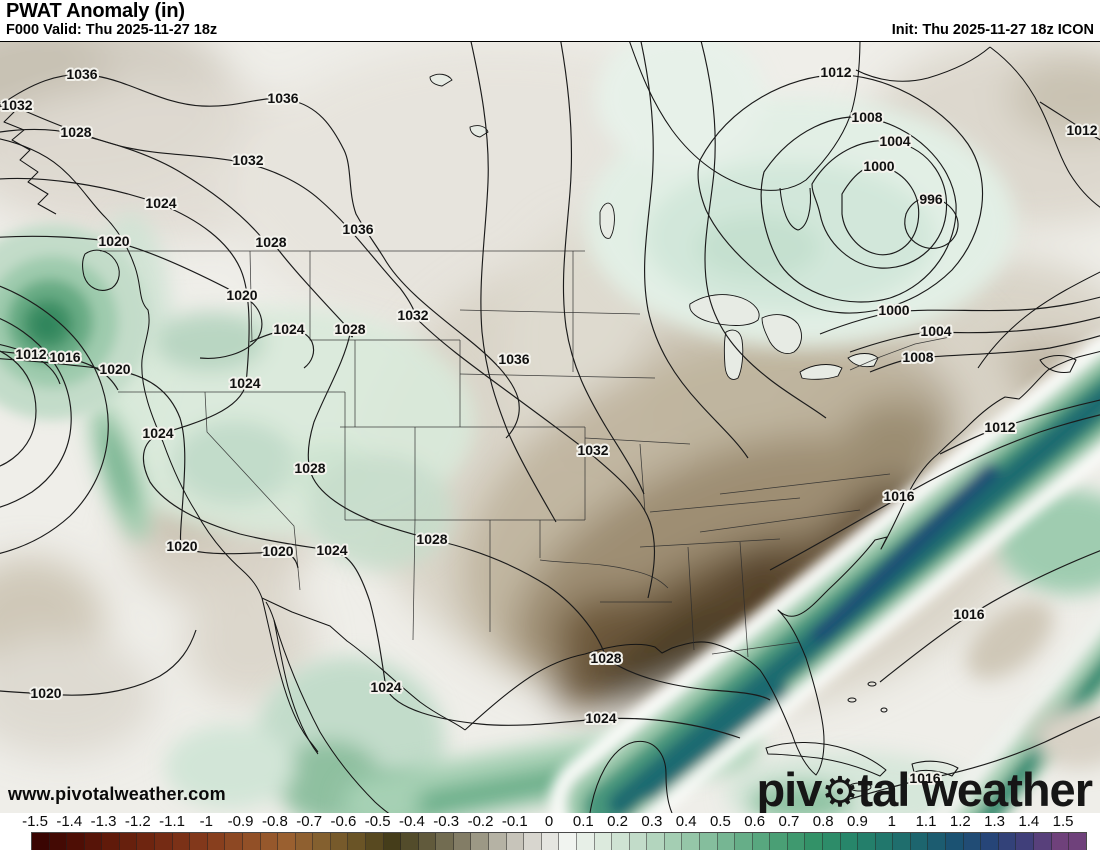 This screenshot has height=850, width=1100. Describe the element at coordinates (16, 105) in the screenshot. I see `contour-label: 1032` at that location.